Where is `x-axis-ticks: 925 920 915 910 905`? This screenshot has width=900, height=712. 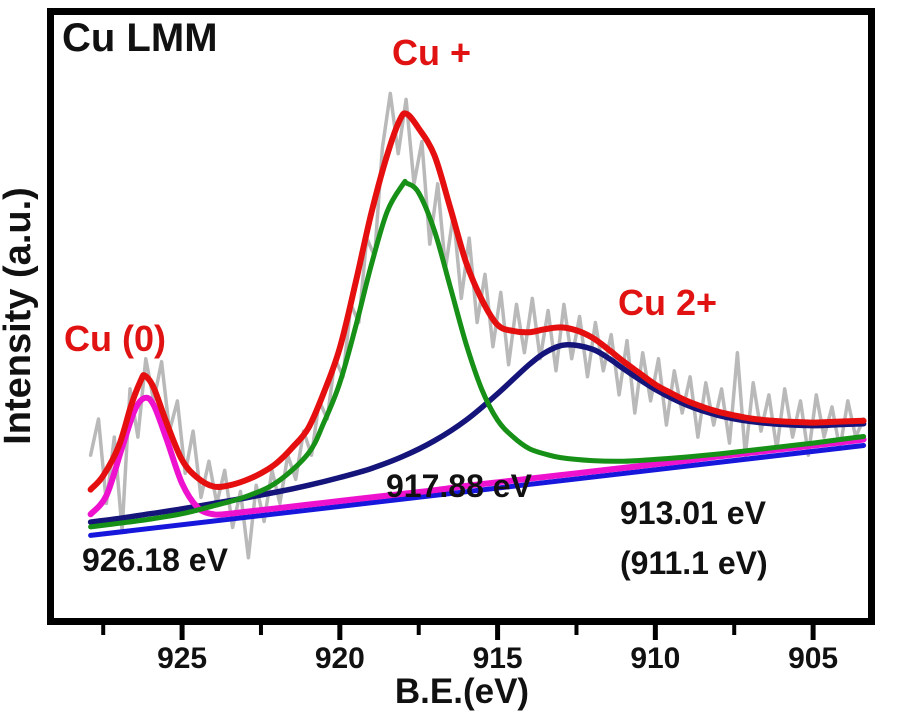
x-axis-ticks: 925 920 915 910 905 is located at coordinates (469, 650).